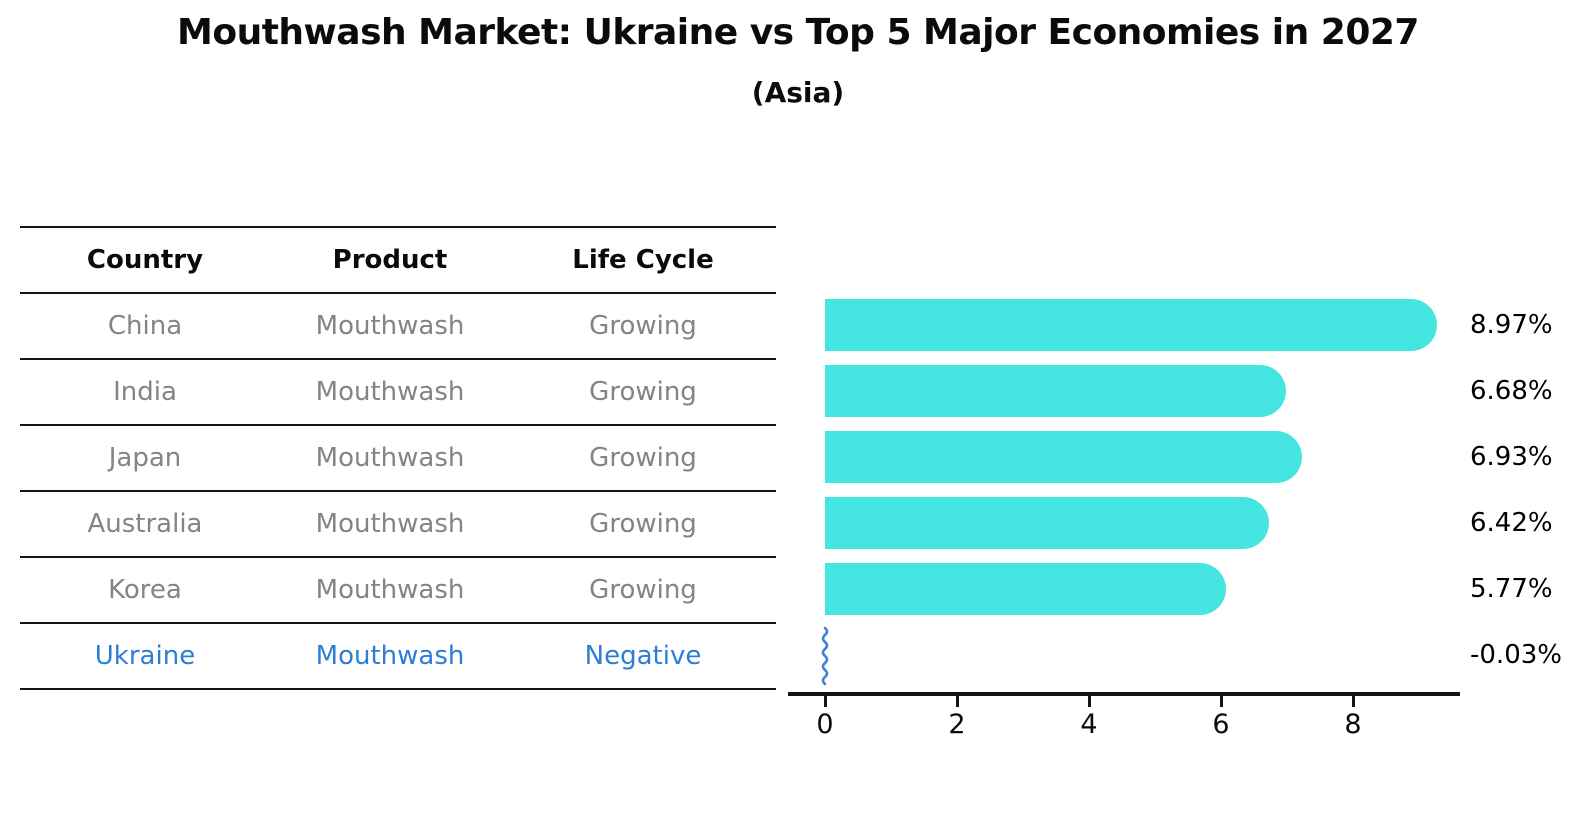 Image resolution: width=1596 pixels, height=823 pixels. I want to click on x-axis-line, so click(1124, 694).